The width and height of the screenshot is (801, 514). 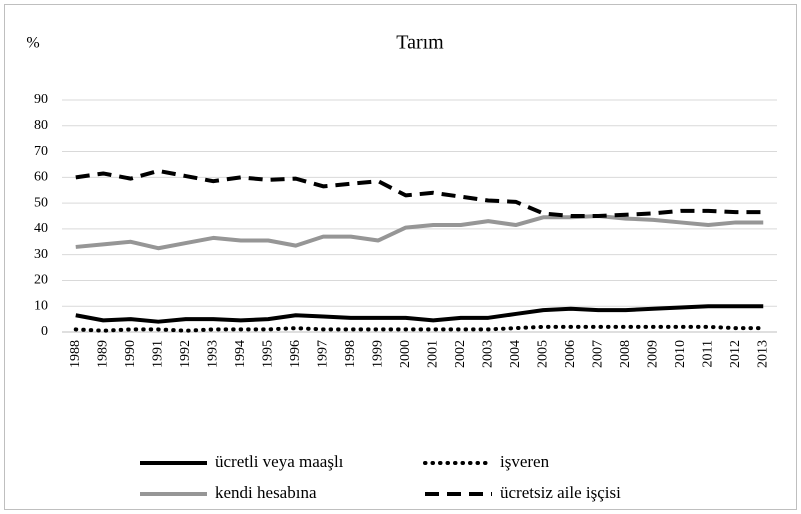 What do you see at coordinates (707, 353) in the screenshot?
I see `x-tick-label: 2011` at bounding box center [707, 353].